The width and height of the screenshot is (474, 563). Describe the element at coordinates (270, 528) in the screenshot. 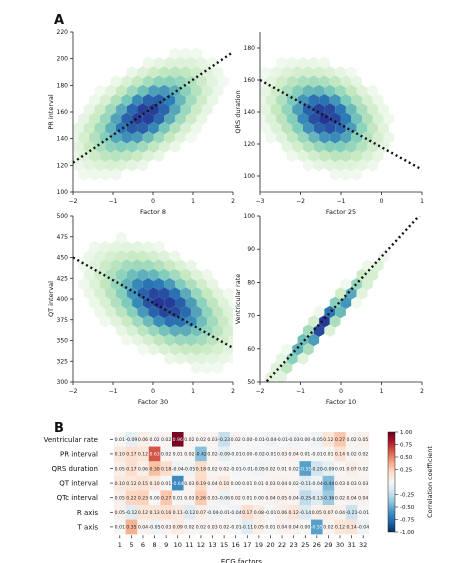

I see `heatmap-cell-value: 0.01` at that location.